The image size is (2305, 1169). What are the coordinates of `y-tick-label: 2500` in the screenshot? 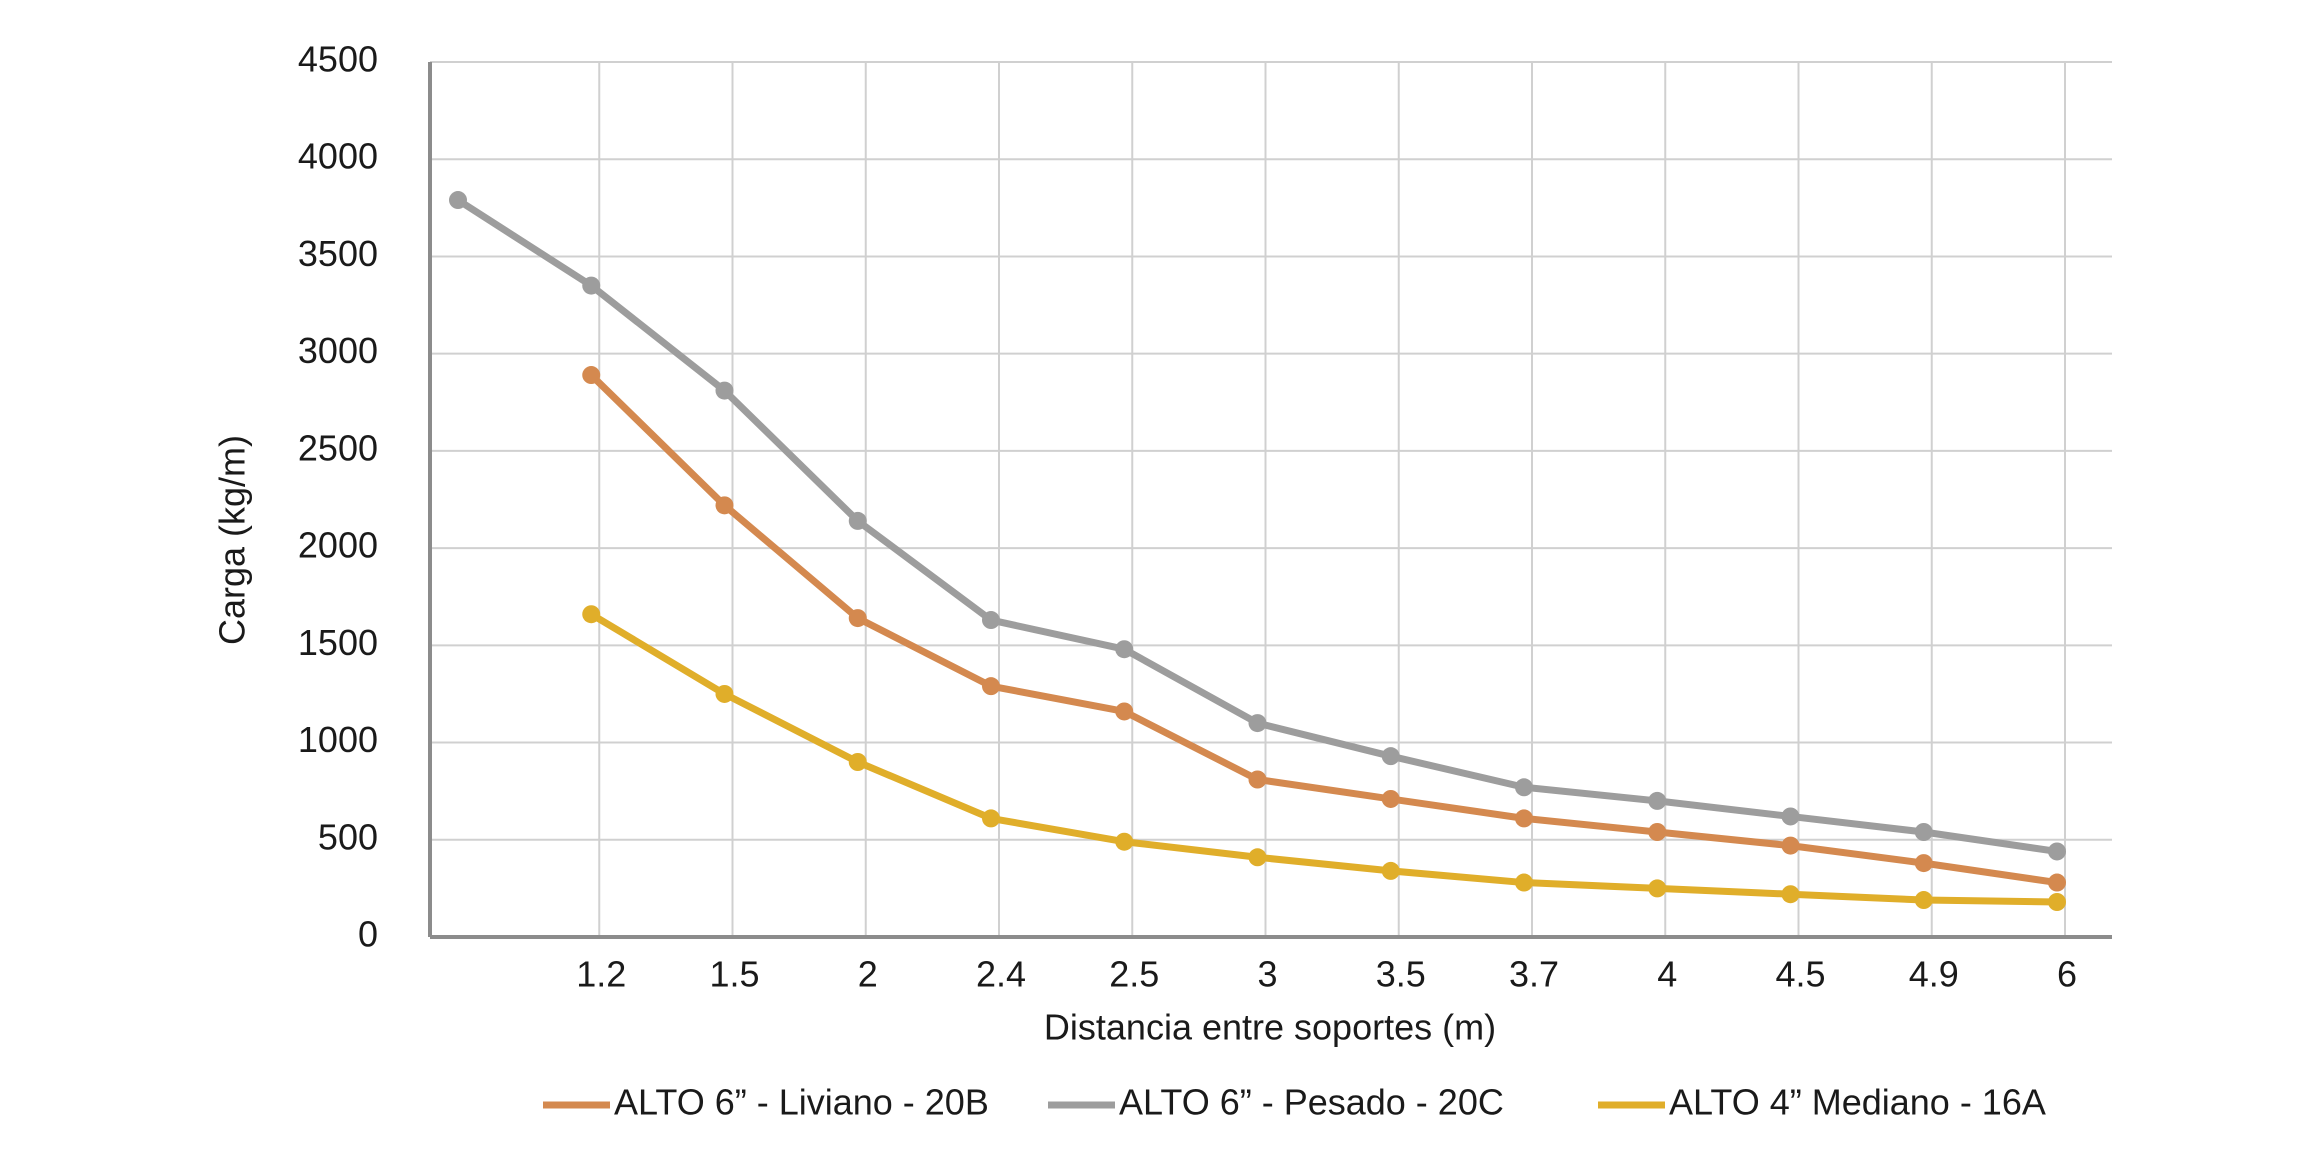 It's located at (338, 447).